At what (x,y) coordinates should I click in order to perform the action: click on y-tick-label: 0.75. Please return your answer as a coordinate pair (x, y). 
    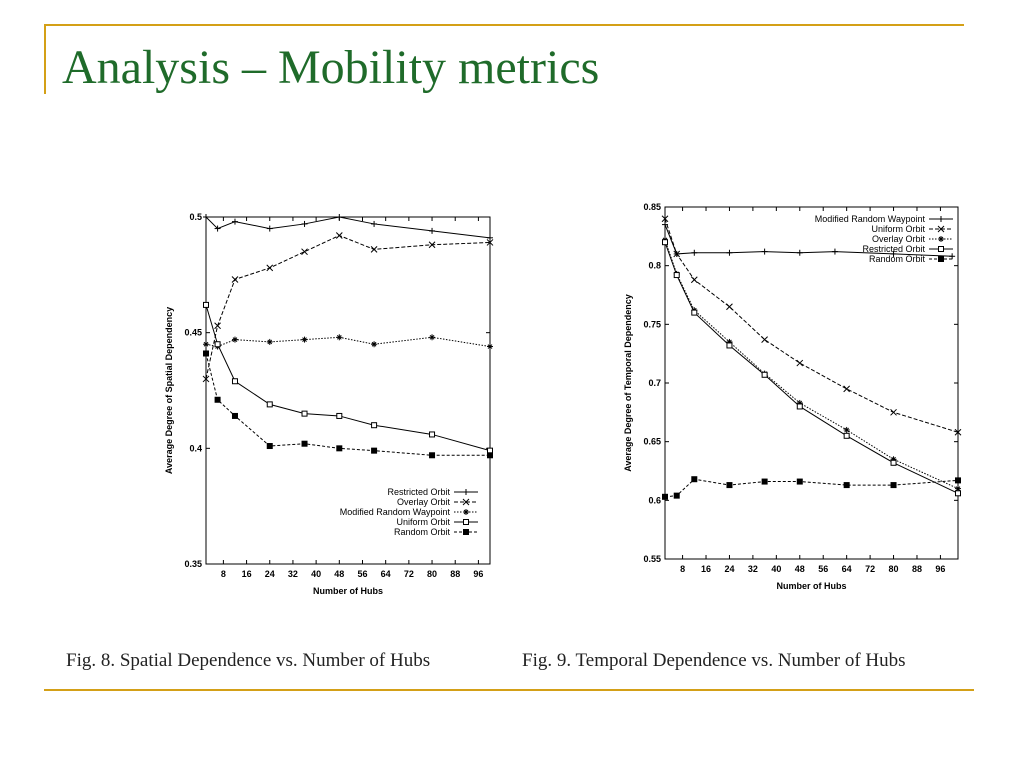
    Looking at the image, I should click on (652, 324).